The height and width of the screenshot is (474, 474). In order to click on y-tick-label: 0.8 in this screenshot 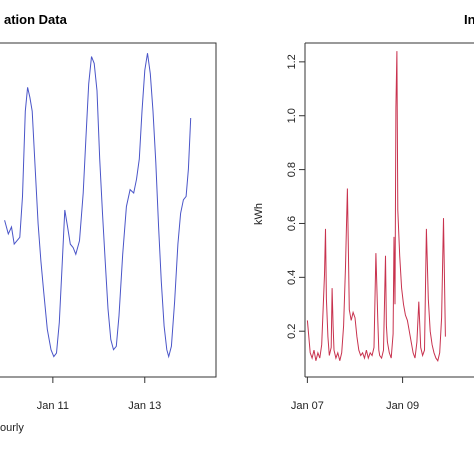, I will do `click(292, 169)`.